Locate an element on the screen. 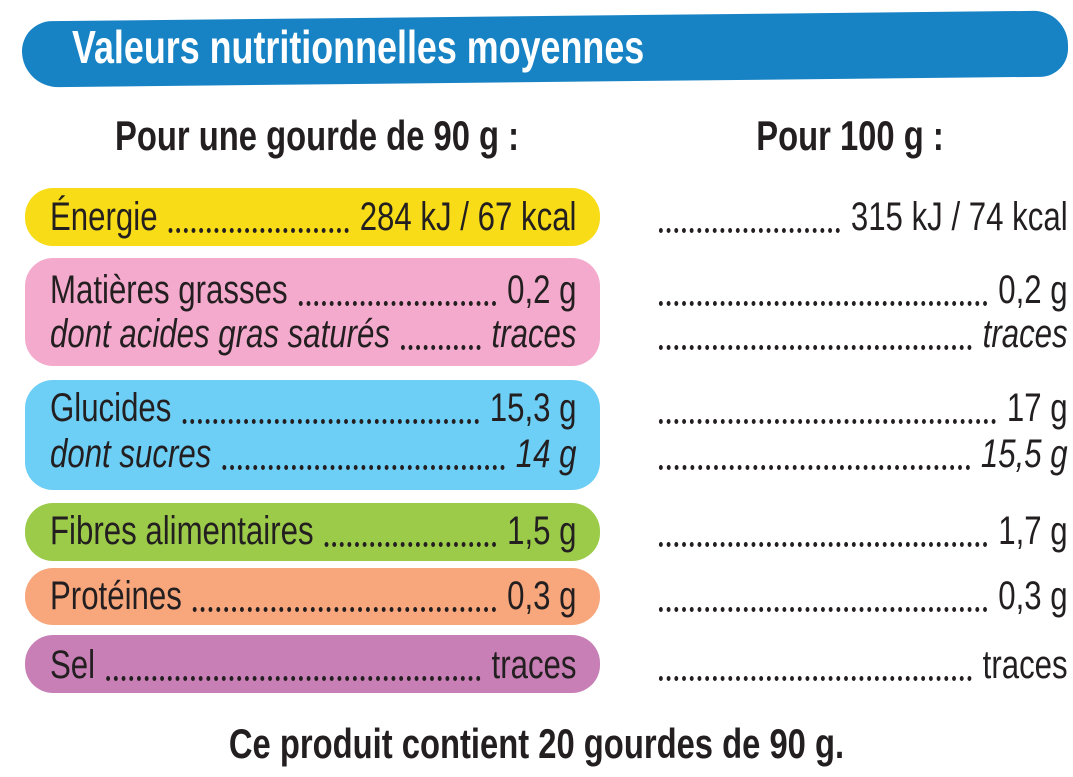  sub-row: 15,5 g is located at coordinates (858, 455).